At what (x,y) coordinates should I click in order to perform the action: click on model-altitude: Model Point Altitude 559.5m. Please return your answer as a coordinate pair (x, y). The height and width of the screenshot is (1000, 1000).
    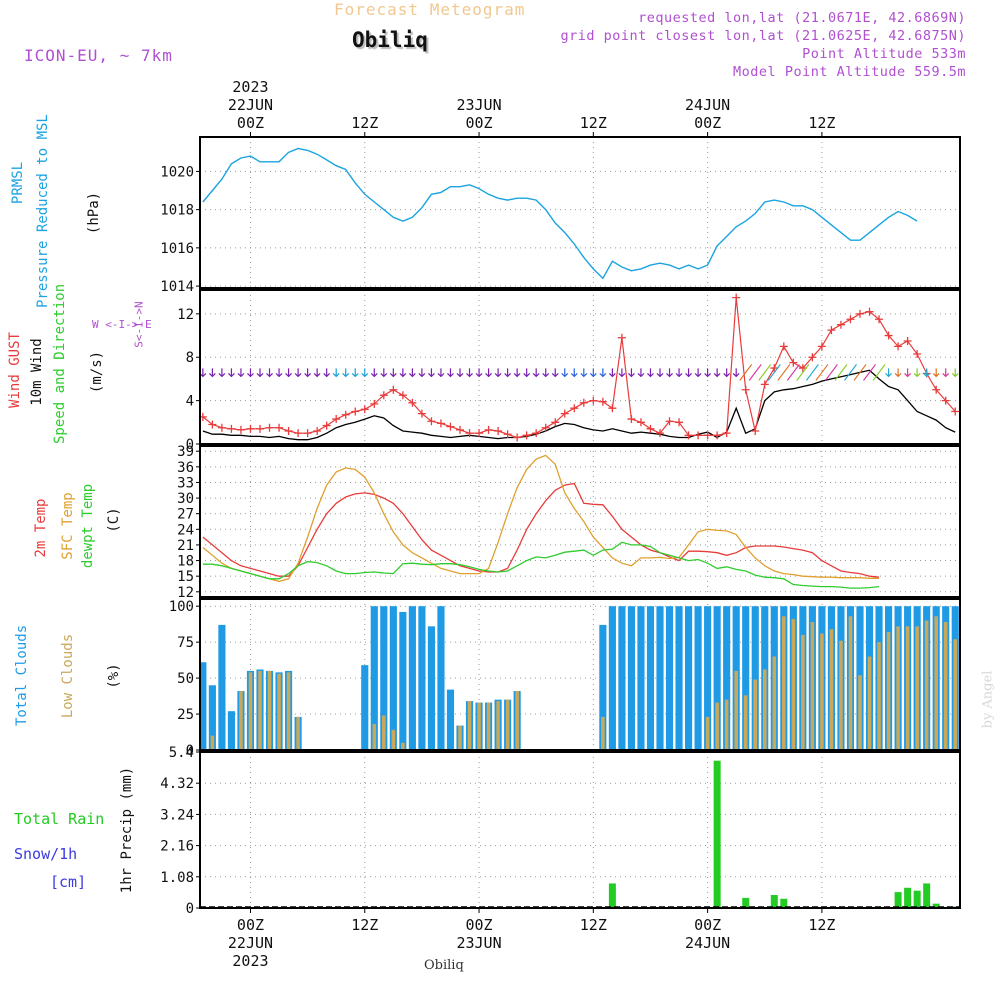
    Looking at the image, I should click on (849, 72).